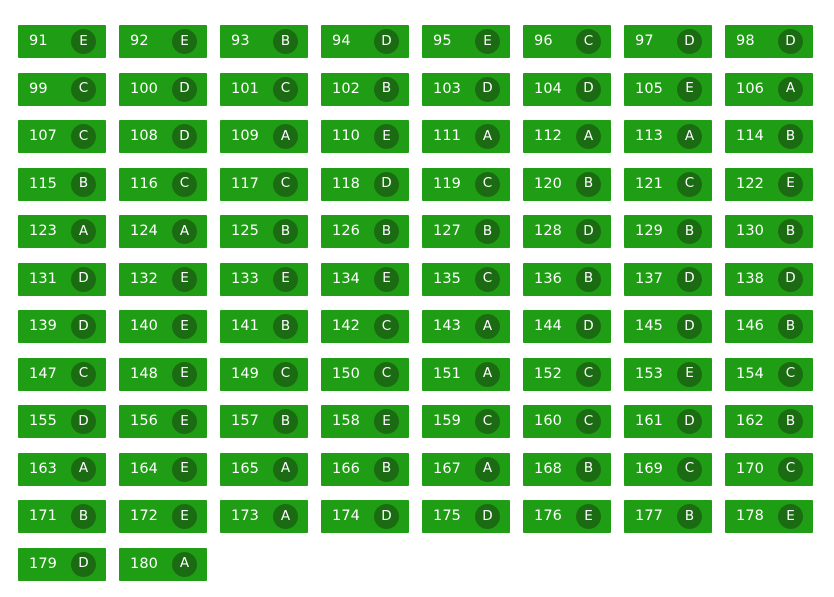 The image size is (834, 597). What do you see at coordinates (62, 89) in the screenshot?
I see `answer-card: 99 C` at bounding box center [62, 89].